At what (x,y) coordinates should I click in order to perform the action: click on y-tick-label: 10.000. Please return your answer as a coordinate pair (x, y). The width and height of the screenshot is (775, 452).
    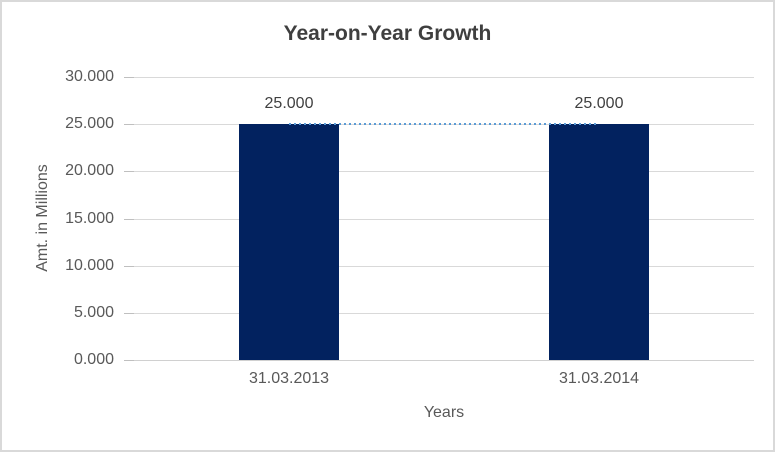
    Looking at the image, I should click on (89, 265).